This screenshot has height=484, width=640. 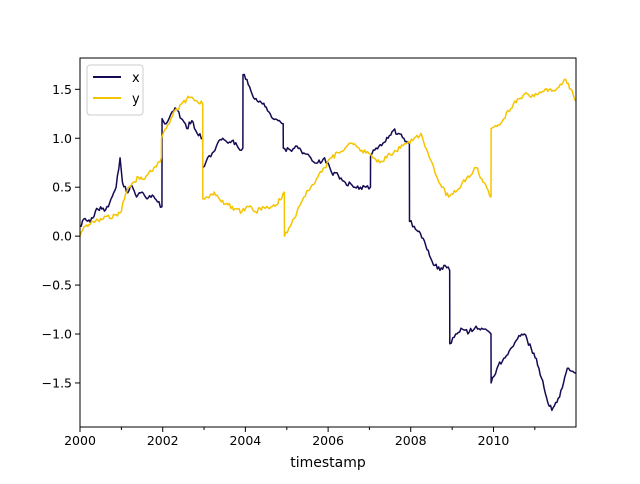 I want to click on x-tick-label: 2010, so click(x=494, y=440).